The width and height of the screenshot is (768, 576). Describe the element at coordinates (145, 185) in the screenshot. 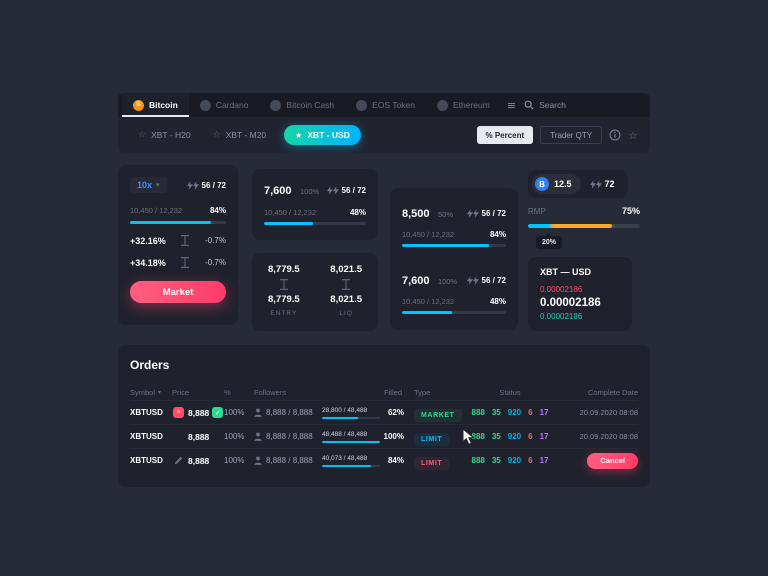

I see `leverage-value: 10x` at that location.